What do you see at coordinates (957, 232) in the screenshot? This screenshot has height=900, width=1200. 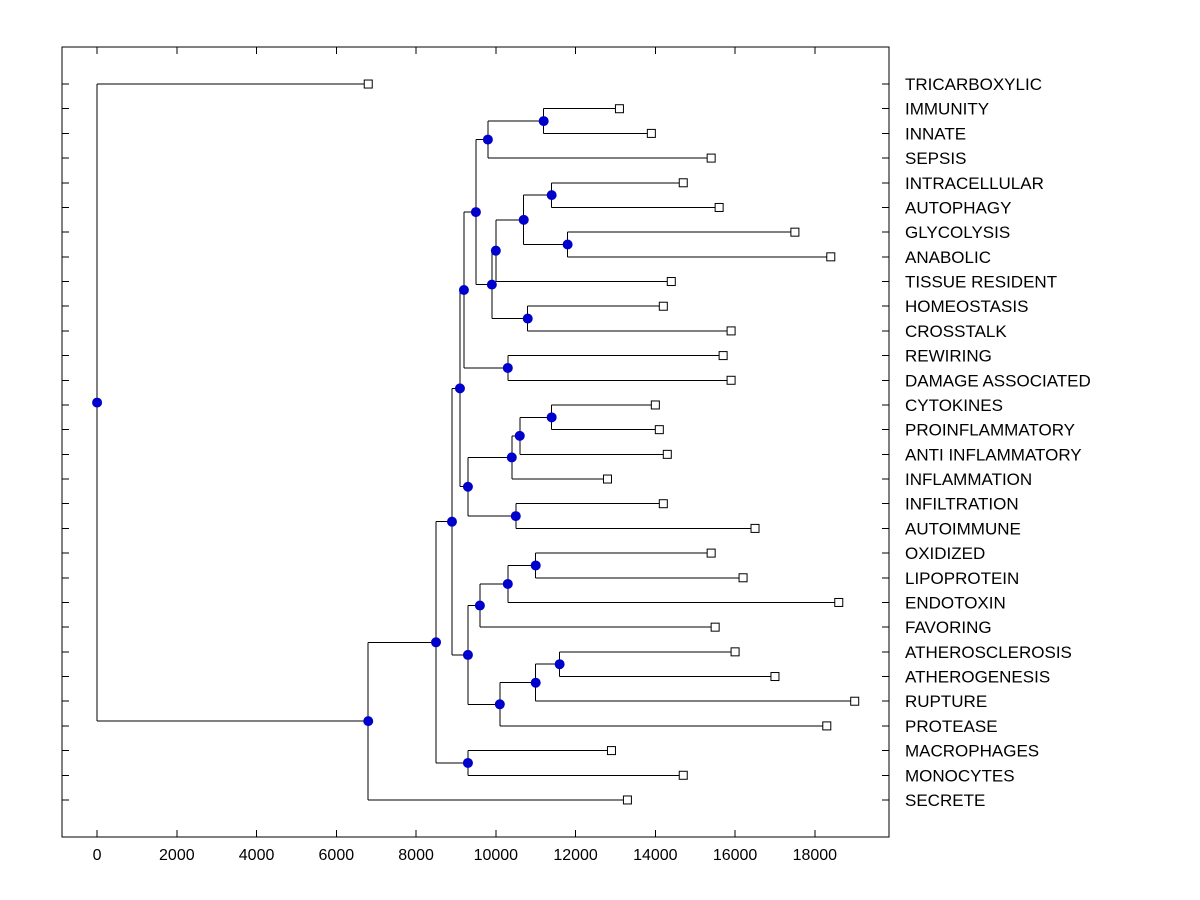 I see `leaf-label: GLYCOLYSIS` at bounding box center [957, 232].